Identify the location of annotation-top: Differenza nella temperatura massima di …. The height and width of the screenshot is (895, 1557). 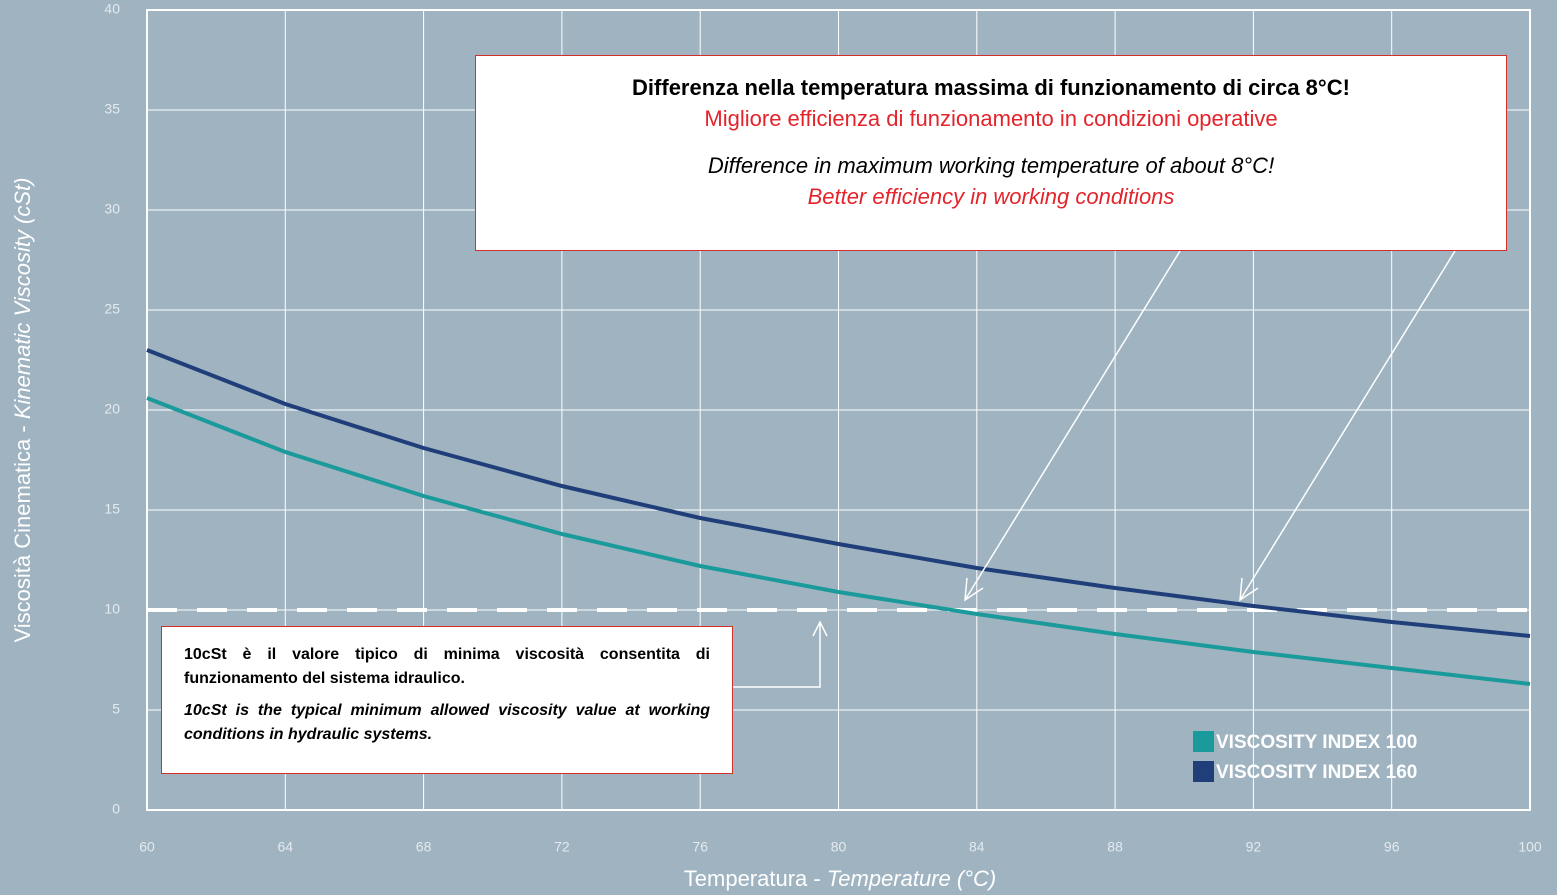
(991, 153).